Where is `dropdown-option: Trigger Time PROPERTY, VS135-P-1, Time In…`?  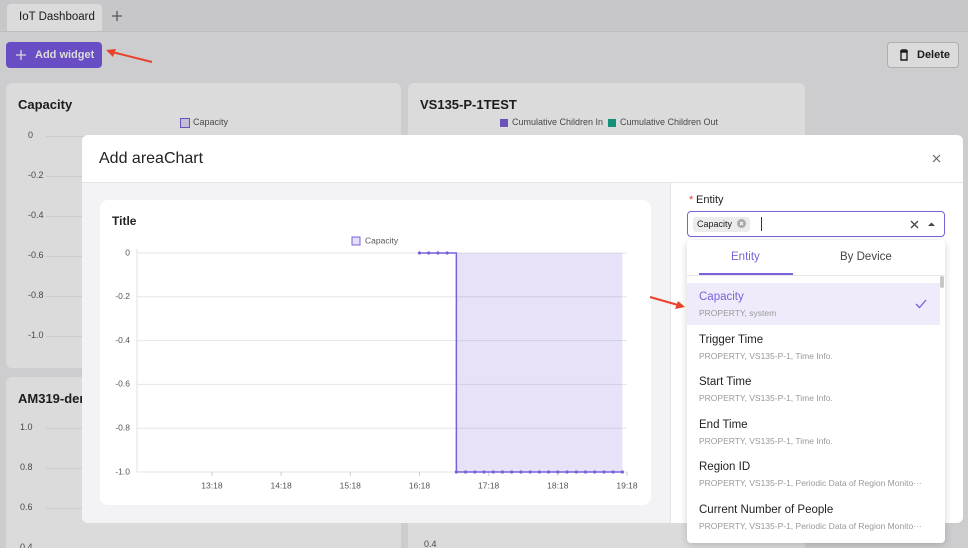
dropdown-option: Trigger Time PROPERTY, VS135-P-1, Time In… is located at coordinates (813, 347).